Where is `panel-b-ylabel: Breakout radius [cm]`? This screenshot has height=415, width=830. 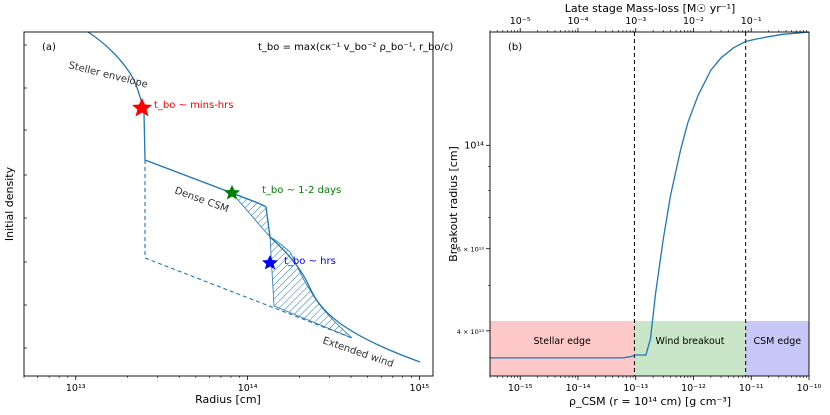
panel-b-ylabel: Breakout radius [cm] is located at coordinates (453, 204).